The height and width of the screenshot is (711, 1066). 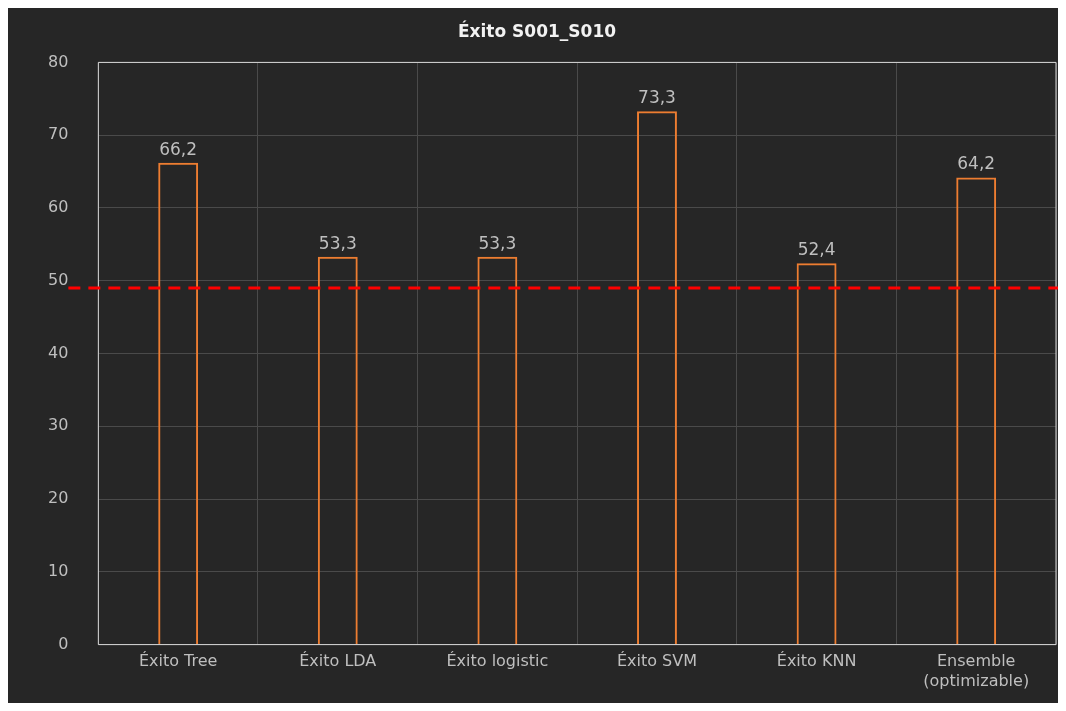 I want to click on y-tick-label: 0, so click(x=63, y=643).